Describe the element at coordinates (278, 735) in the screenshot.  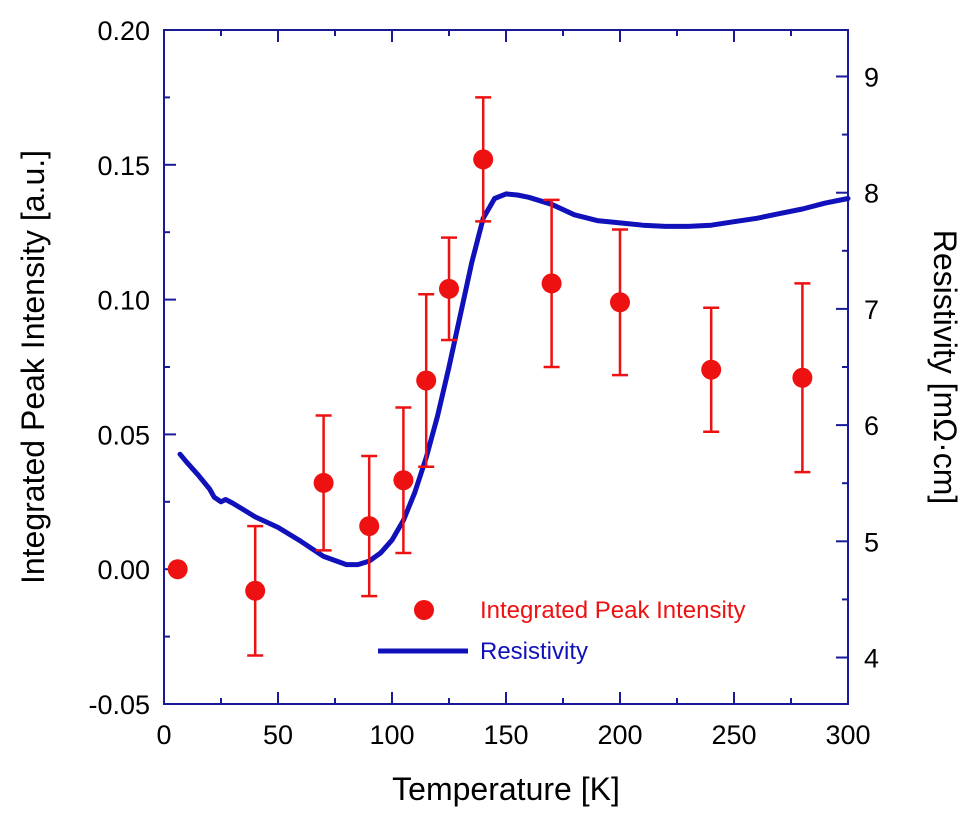
I see `x-tick-label: 50` at that location.